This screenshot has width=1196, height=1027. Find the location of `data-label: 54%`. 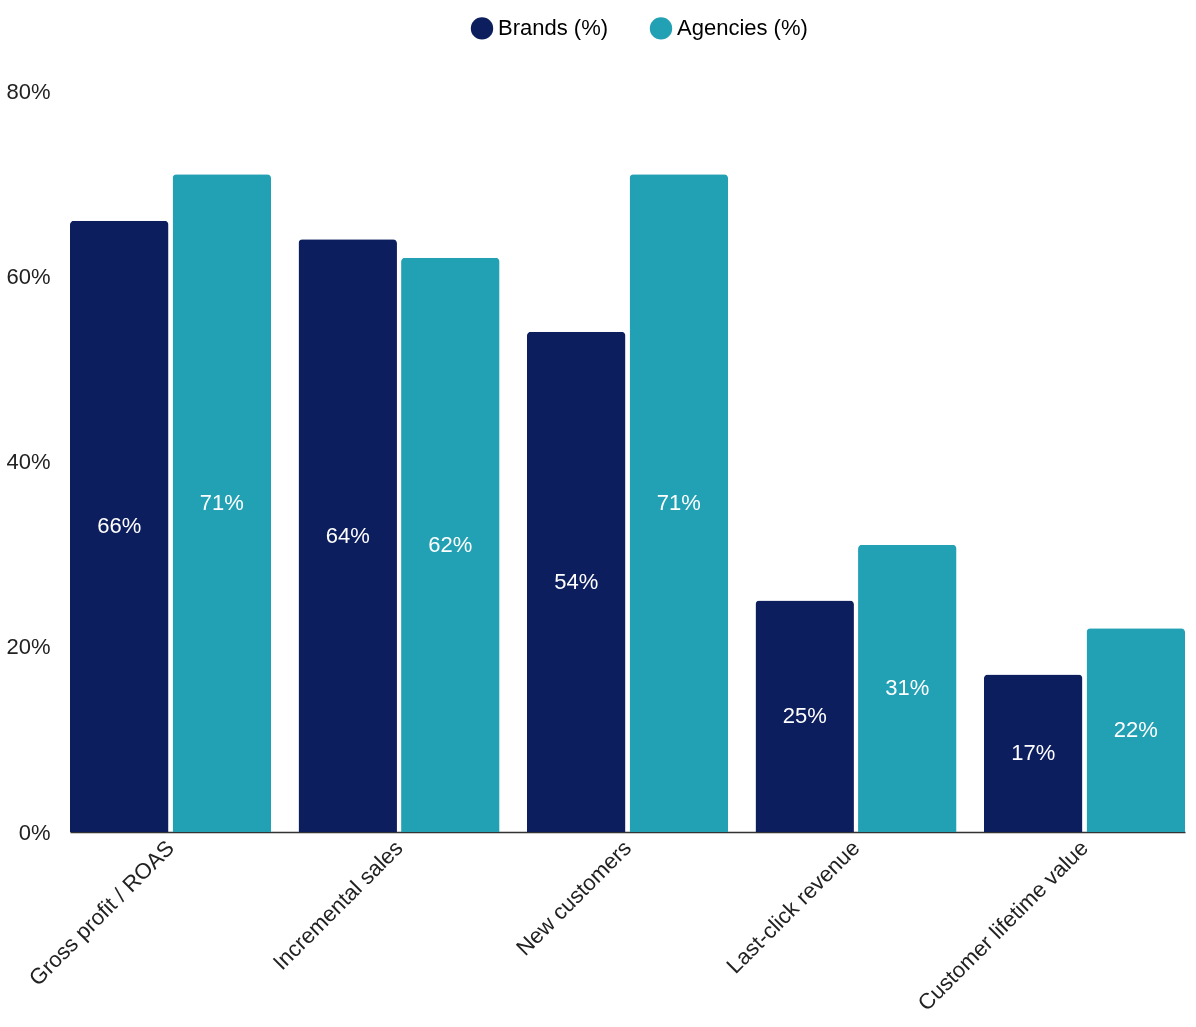

data-label: 54% is located at coordinates (576, 581).